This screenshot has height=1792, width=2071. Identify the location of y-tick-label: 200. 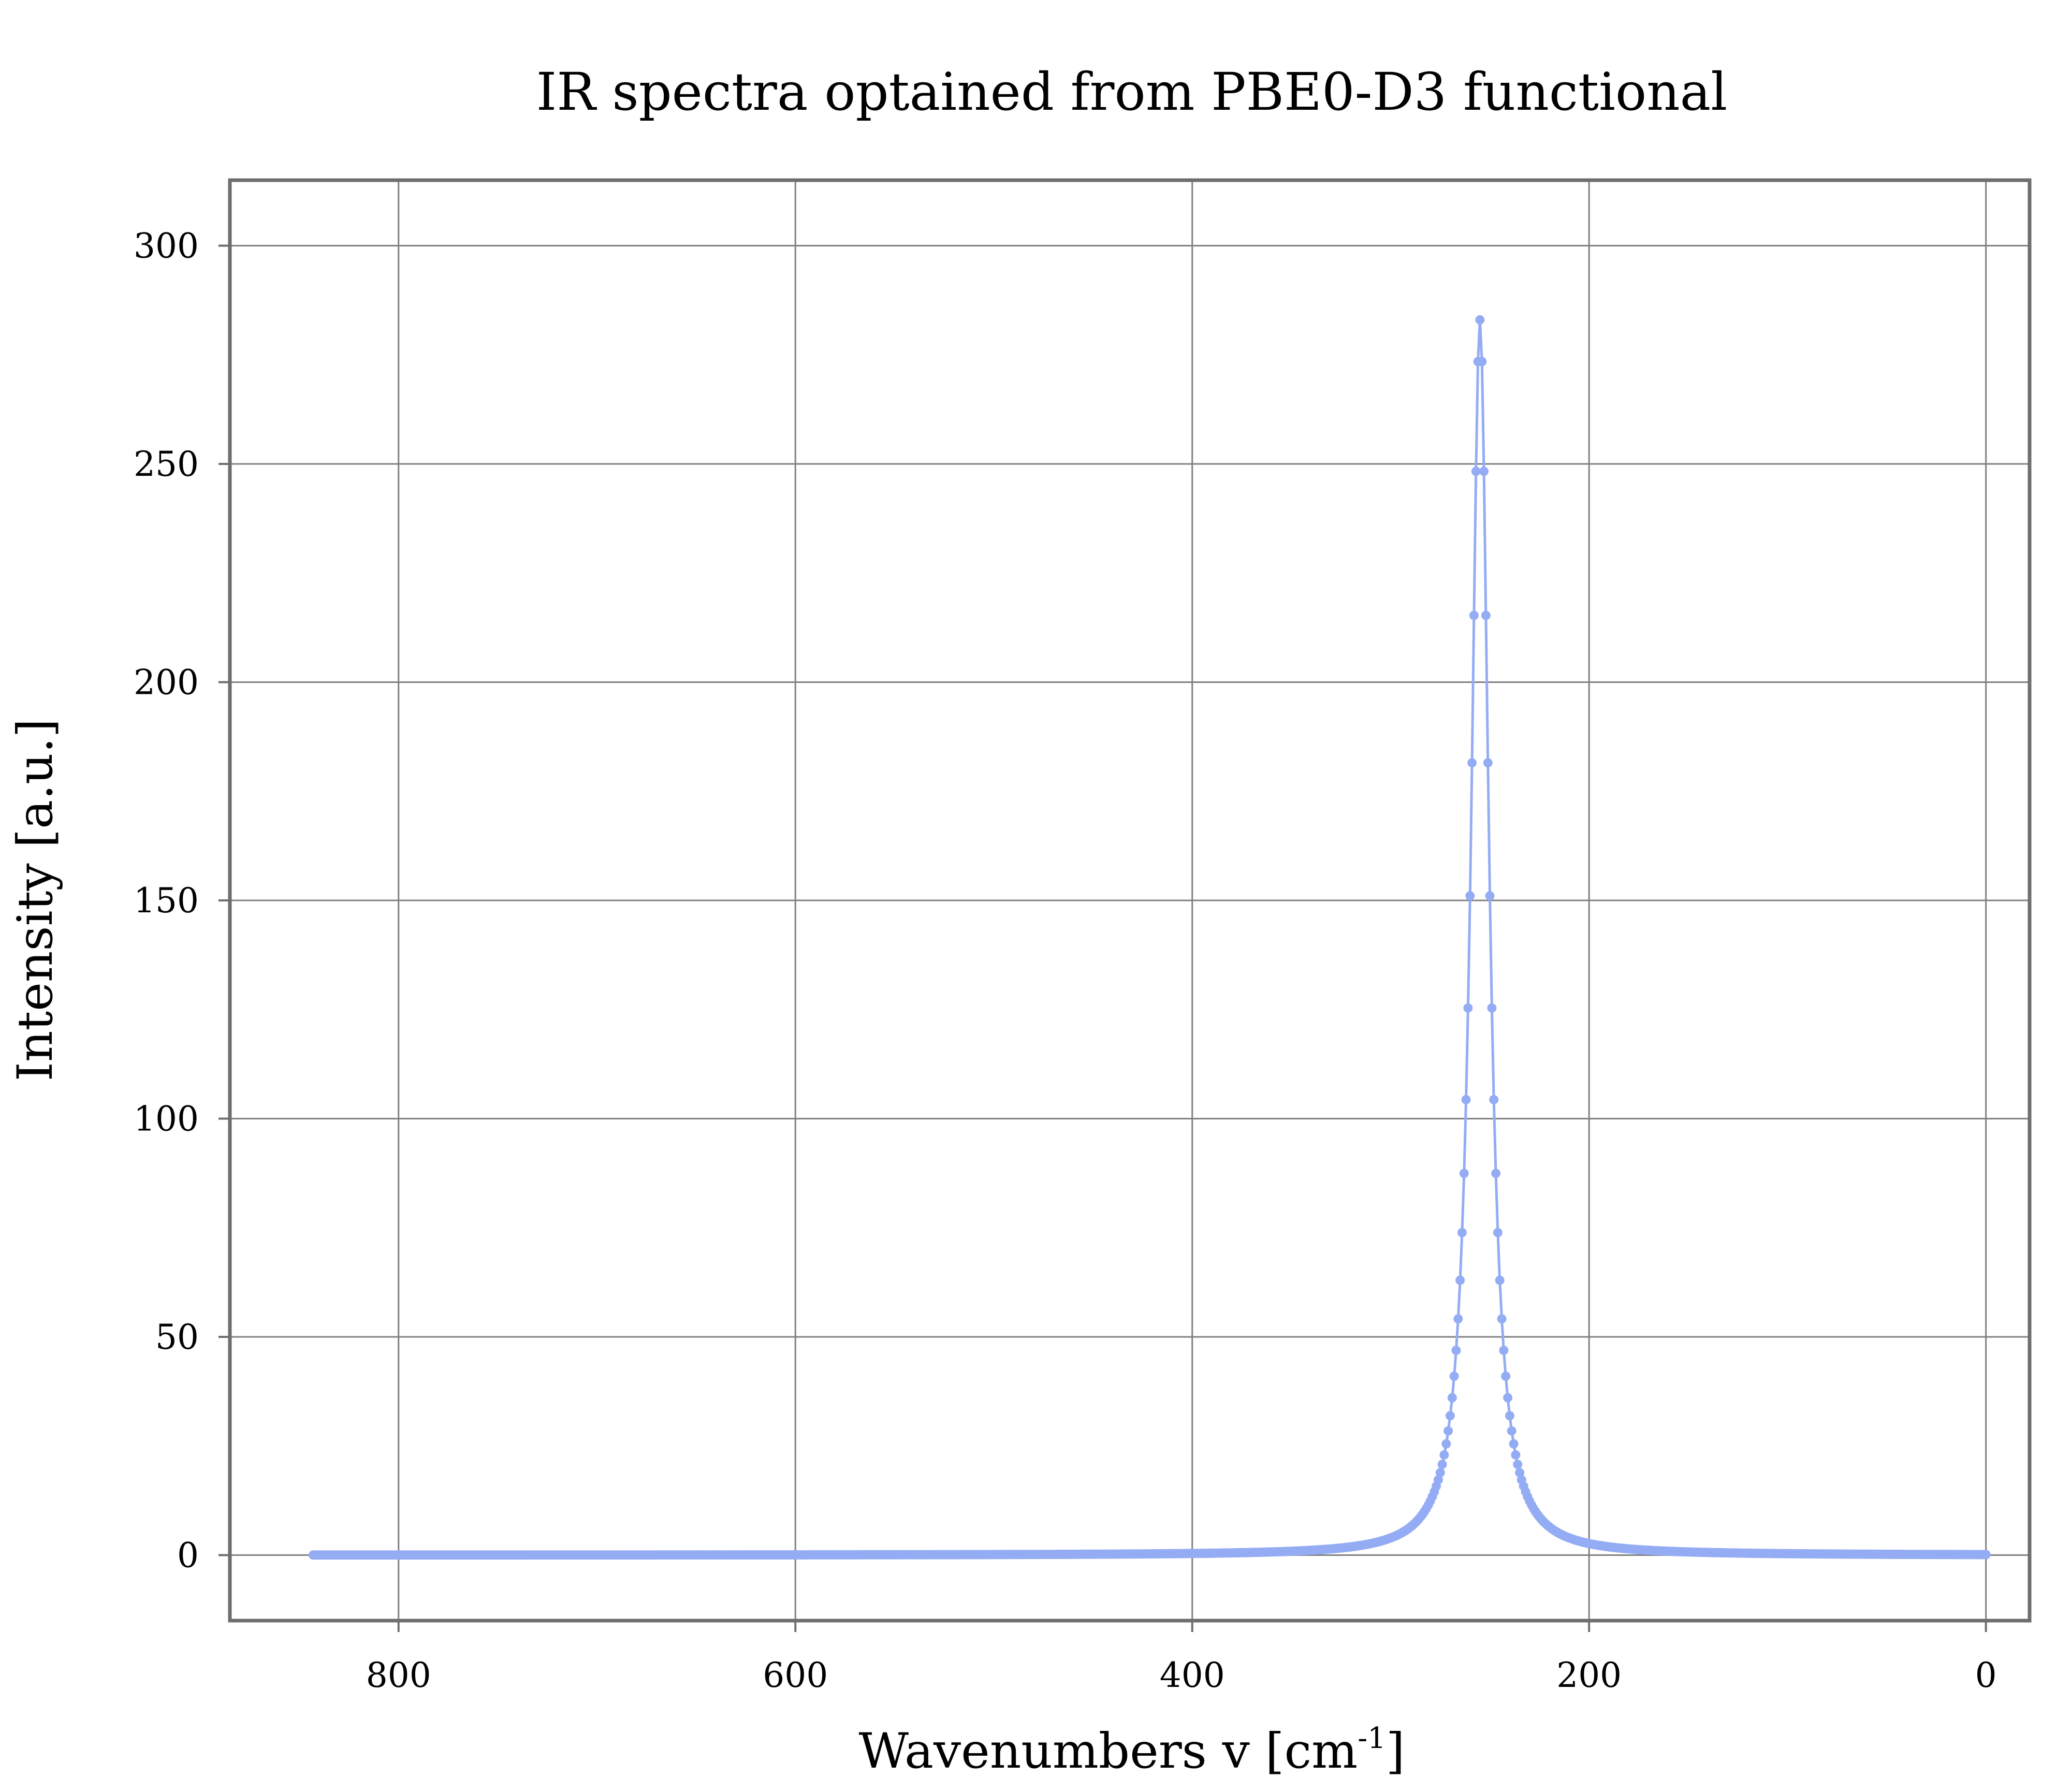
(166, 682).